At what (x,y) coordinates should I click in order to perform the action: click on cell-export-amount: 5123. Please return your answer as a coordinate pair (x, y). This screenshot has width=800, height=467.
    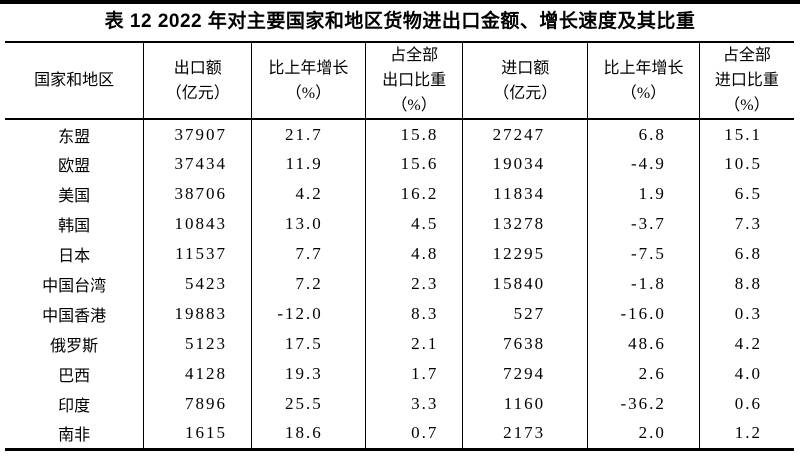
    Looking at the image, I should click on (197, 344).